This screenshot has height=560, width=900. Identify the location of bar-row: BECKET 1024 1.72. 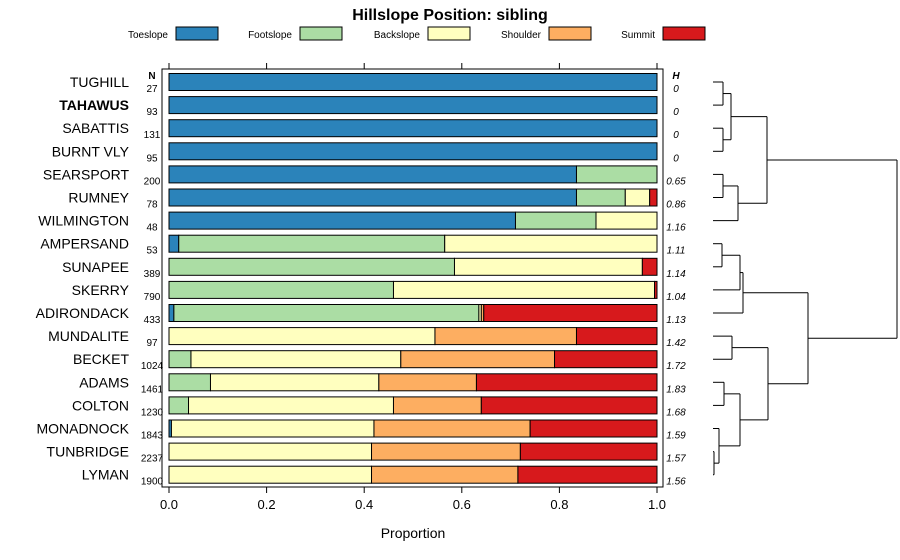
(379, 361).